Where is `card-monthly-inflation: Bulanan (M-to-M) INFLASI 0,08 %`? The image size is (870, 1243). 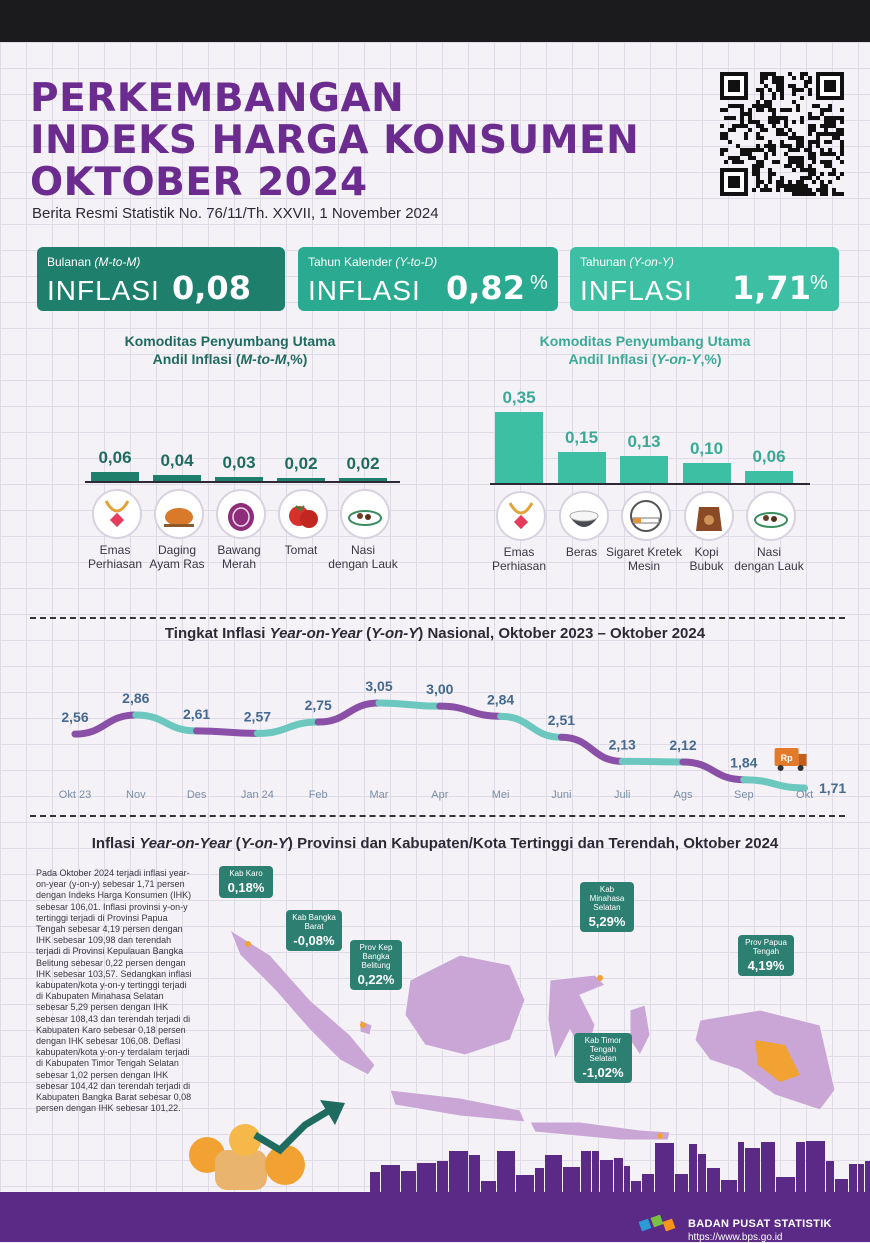
card-monthly-inflation: Bulanan (M-to-M) INFLASI 0,08 % is located at coordinates (176, 279).